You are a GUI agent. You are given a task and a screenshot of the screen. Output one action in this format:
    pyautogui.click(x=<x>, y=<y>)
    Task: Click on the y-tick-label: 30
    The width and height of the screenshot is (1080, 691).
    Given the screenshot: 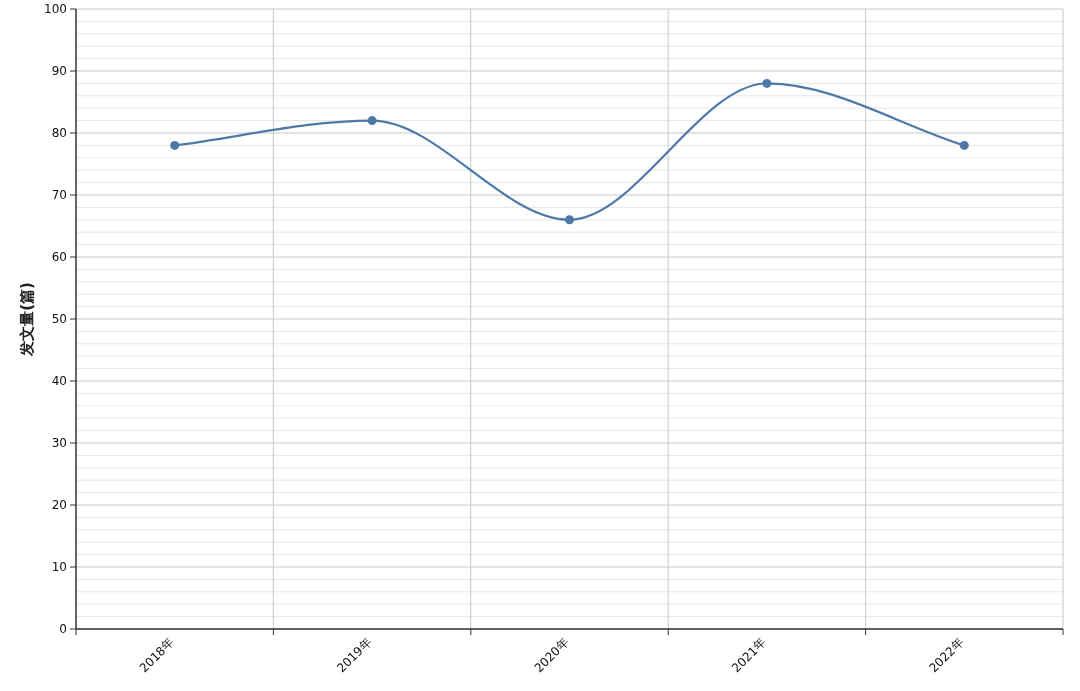 What is the action you would take?
    pyautogui.click(x=59, y=443)
    